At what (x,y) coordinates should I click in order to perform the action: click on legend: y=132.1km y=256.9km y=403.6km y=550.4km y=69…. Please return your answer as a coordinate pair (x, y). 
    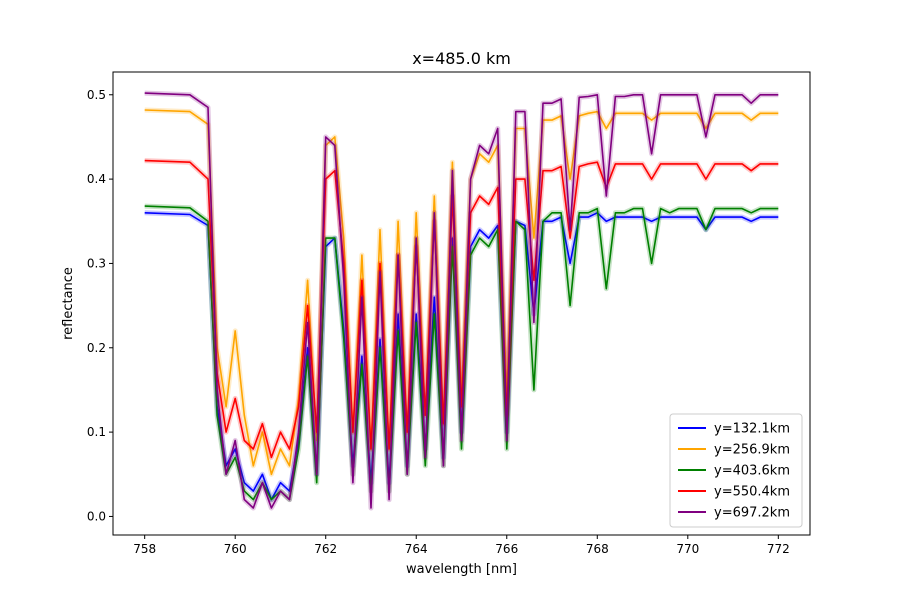
    Looking at the image, I should click on (736, 470).